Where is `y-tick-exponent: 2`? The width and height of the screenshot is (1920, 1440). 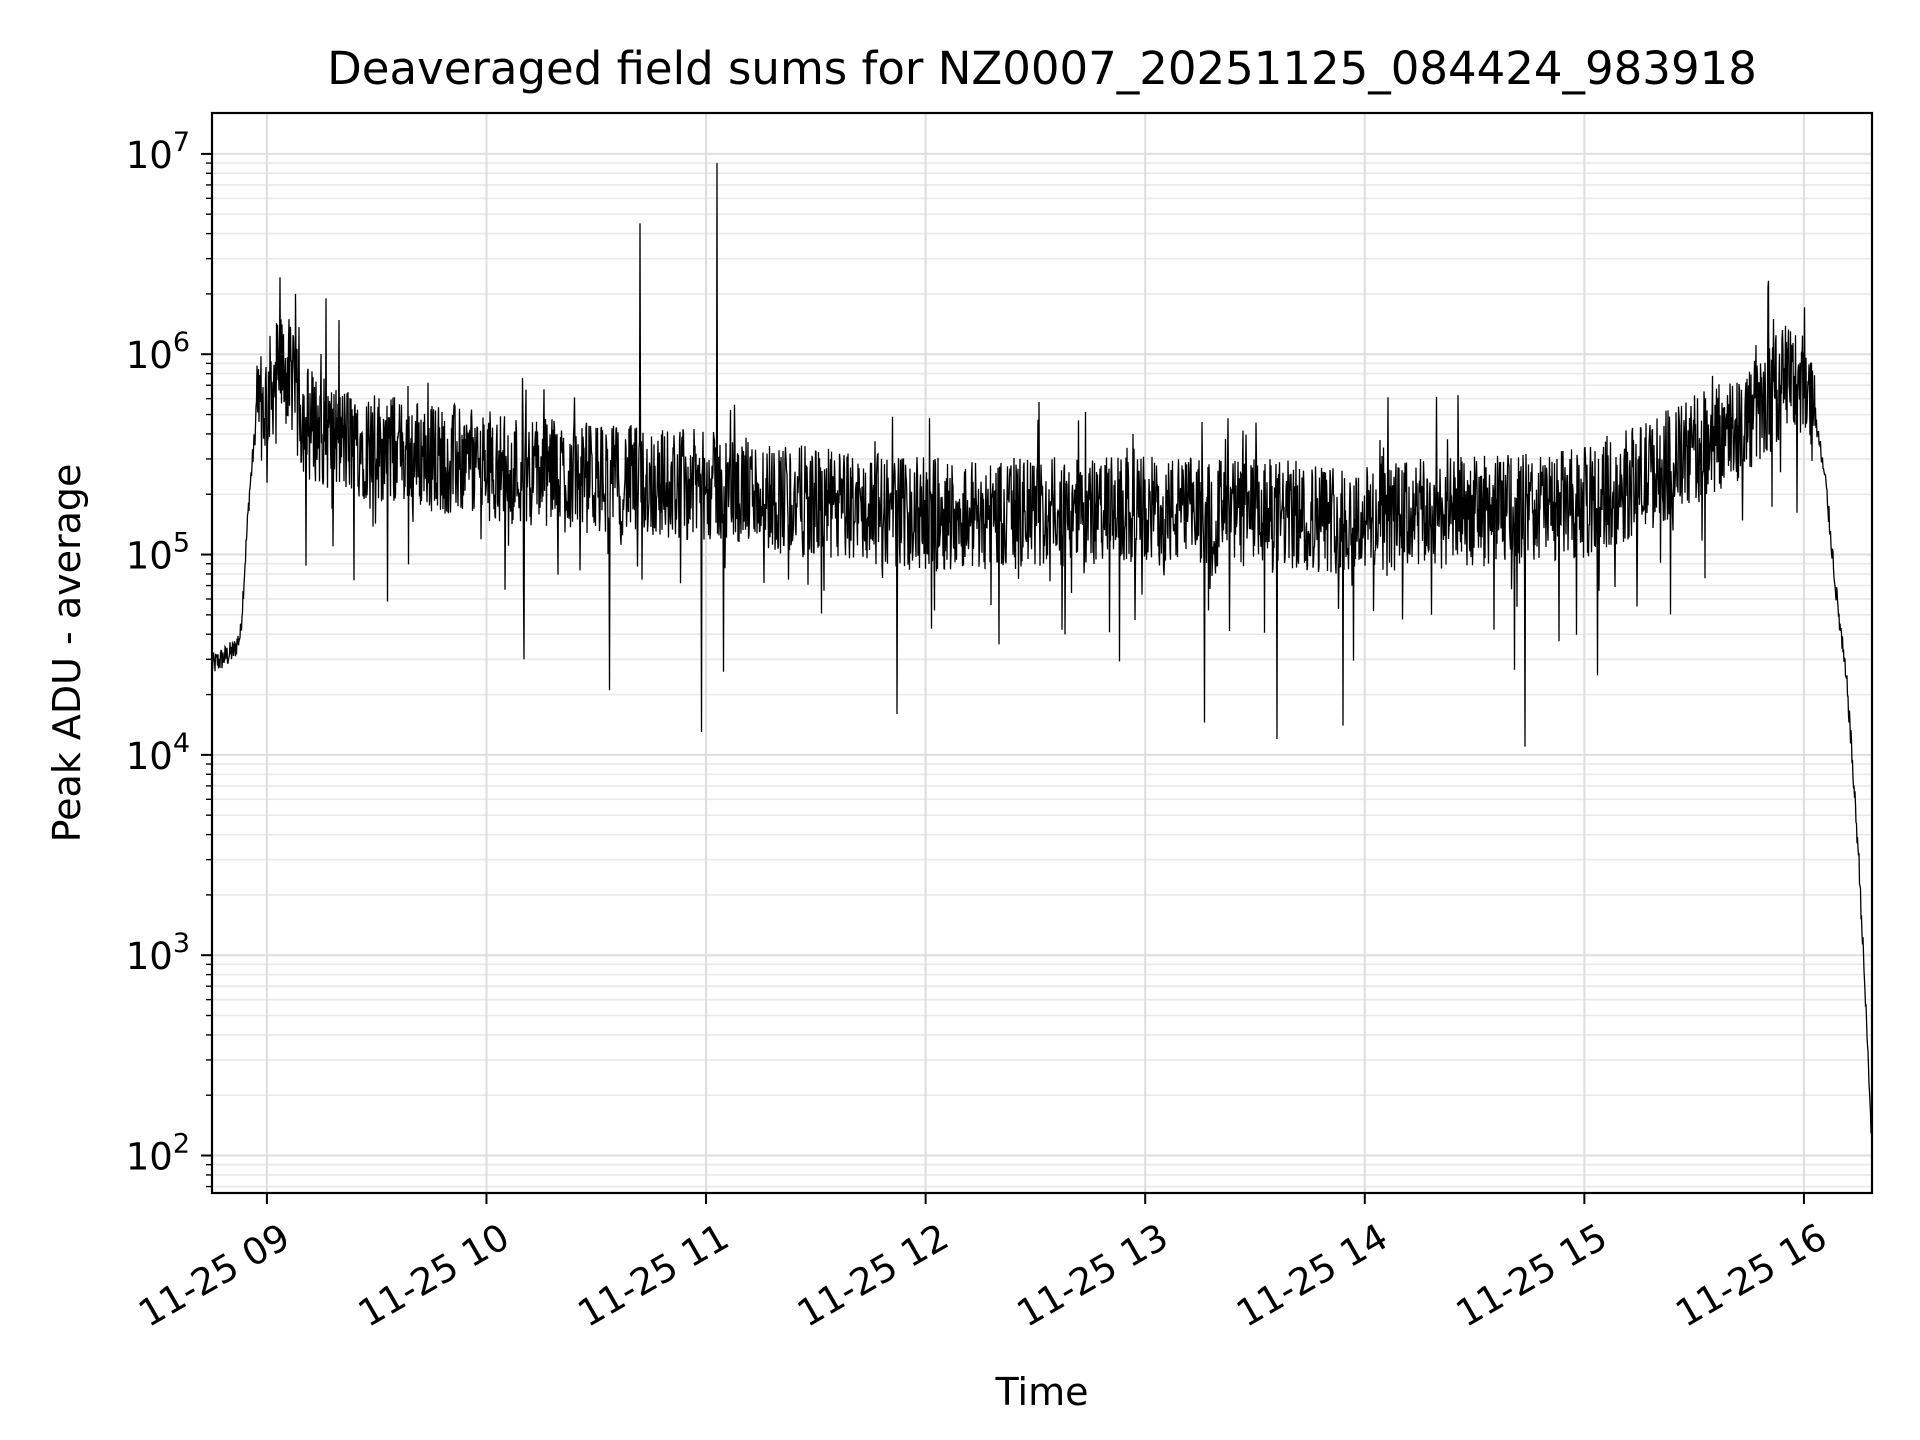
y-tick-exponent: 2 is located at coordinates (181, 1144).